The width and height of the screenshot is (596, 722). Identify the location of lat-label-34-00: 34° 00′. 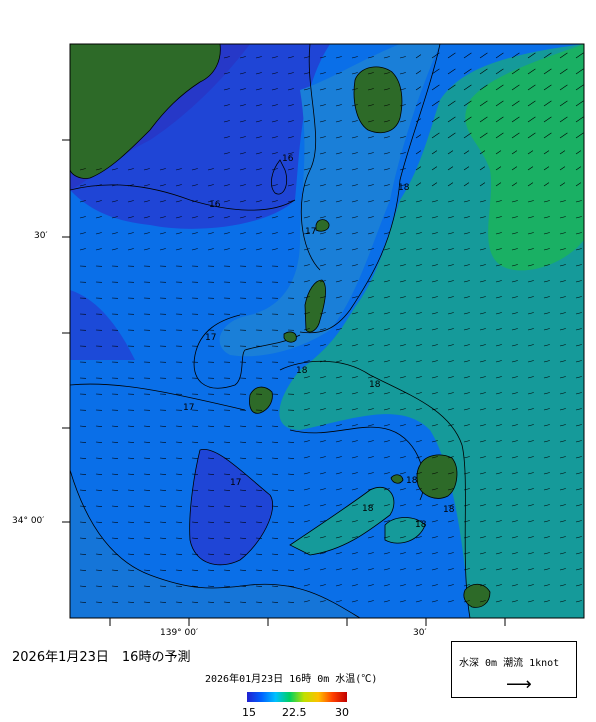
(28, 521).